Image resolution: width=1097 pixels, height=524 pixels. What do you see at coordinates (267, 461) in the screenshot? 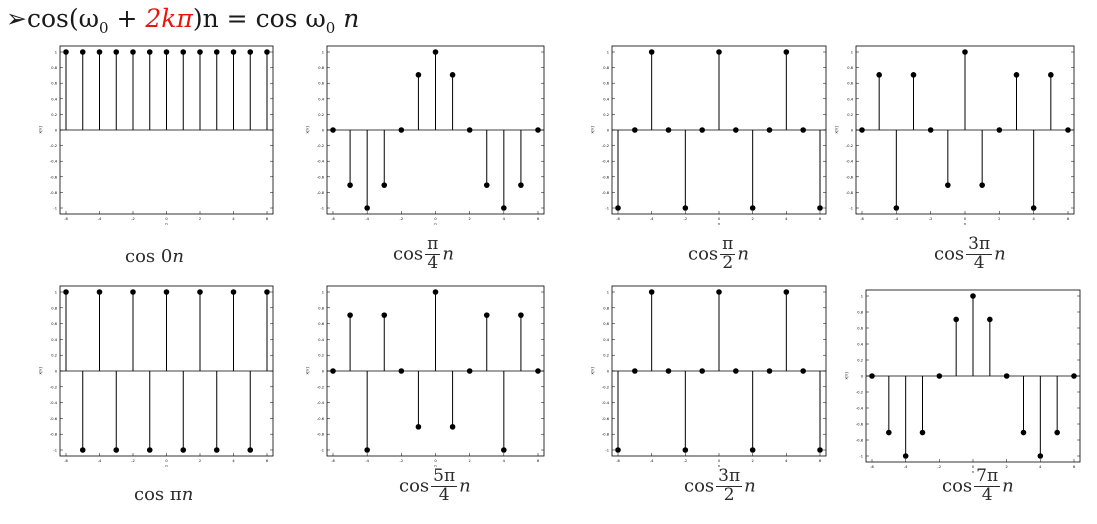
I see `x-tick-label: 6` at bounding box center [267, 461].